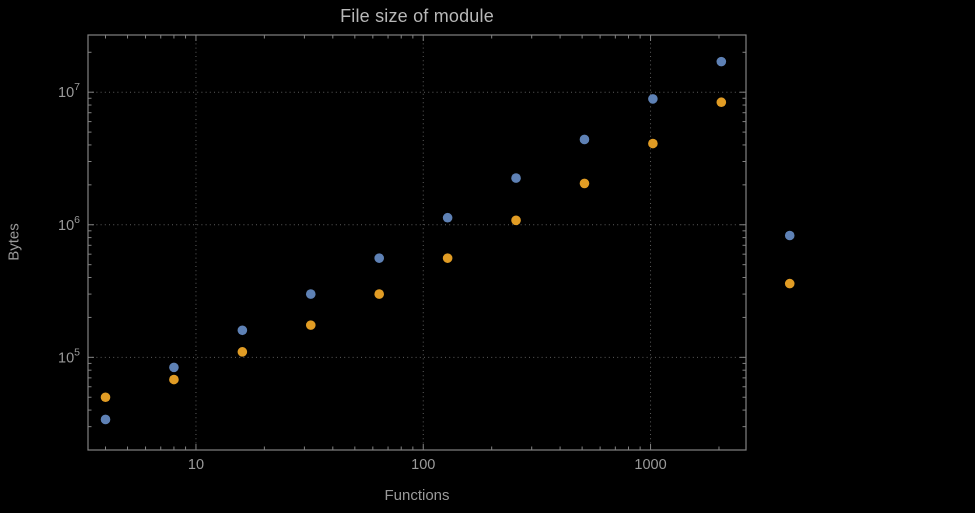 The height and width of the screenshot is (513, 975). Describe the element at coordinates (69, 356) in the screenshot. I see `y-tick-label: 10⁵` at that location.